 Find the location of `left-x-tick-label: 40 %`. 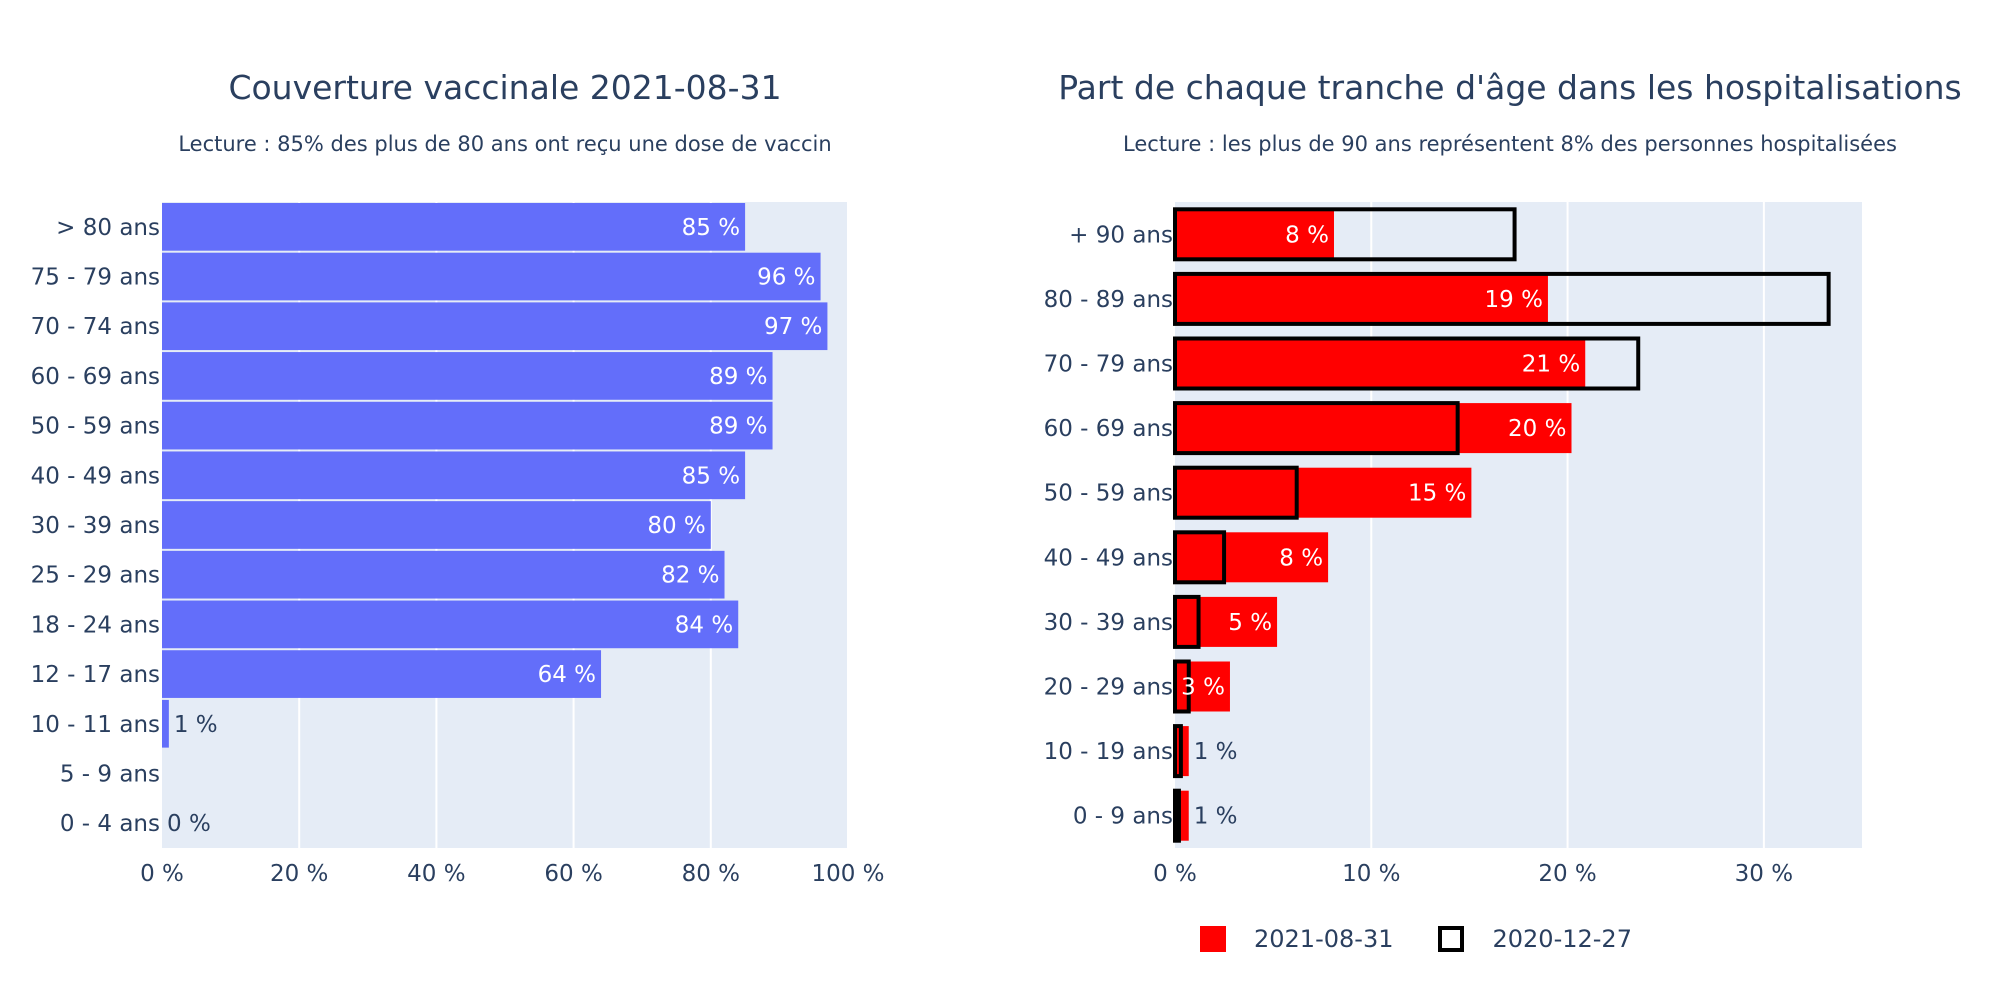

left-x-tick-label: 40 % is located at coordinates (436, 874).